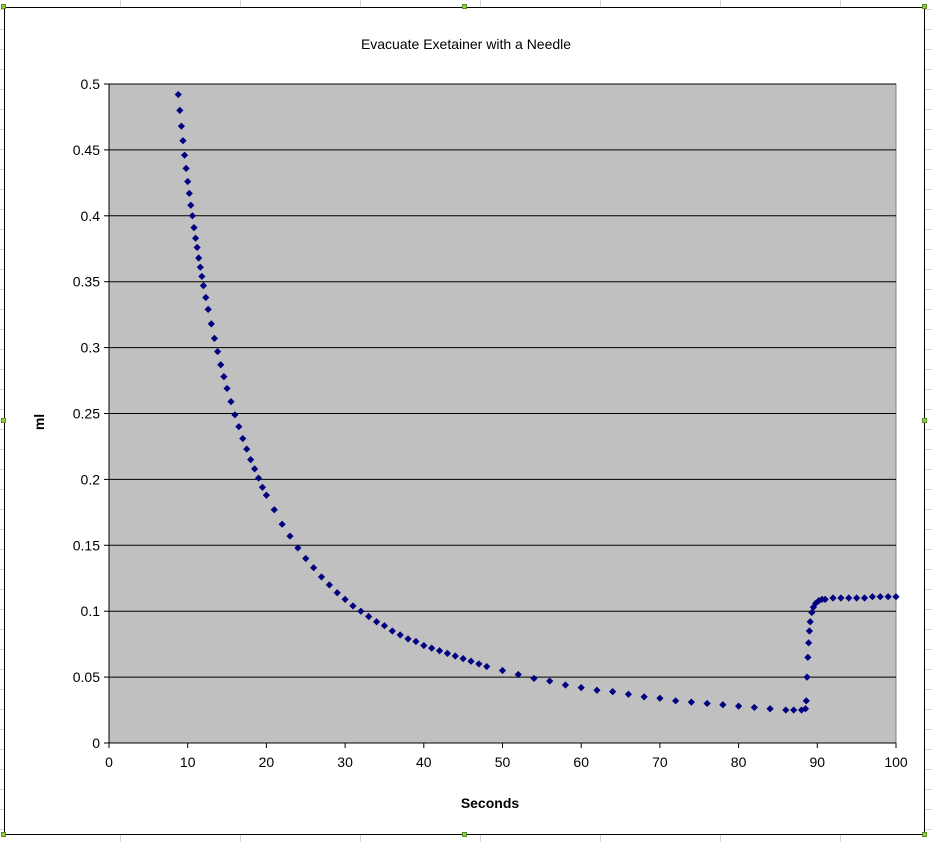  Describe the element at coordinates (3, 834) in the screenshot. I see `resize-handle-bottom-left` at that location.